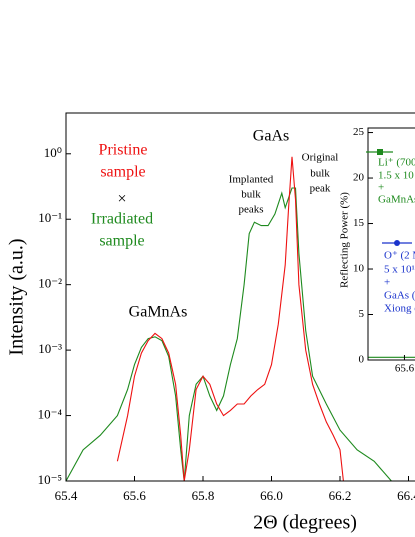 This screenshot has width=415, height=537. Describe the element at coordinates (203, 495) in the screenshot. I see `x-tick-label: 65.8` at that location.